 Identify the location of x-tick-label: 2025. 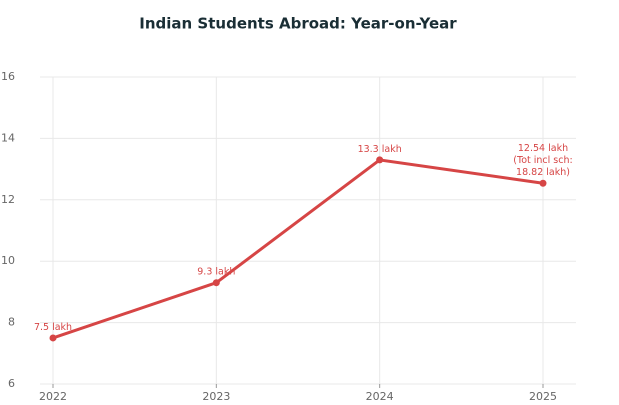
(543, 396).